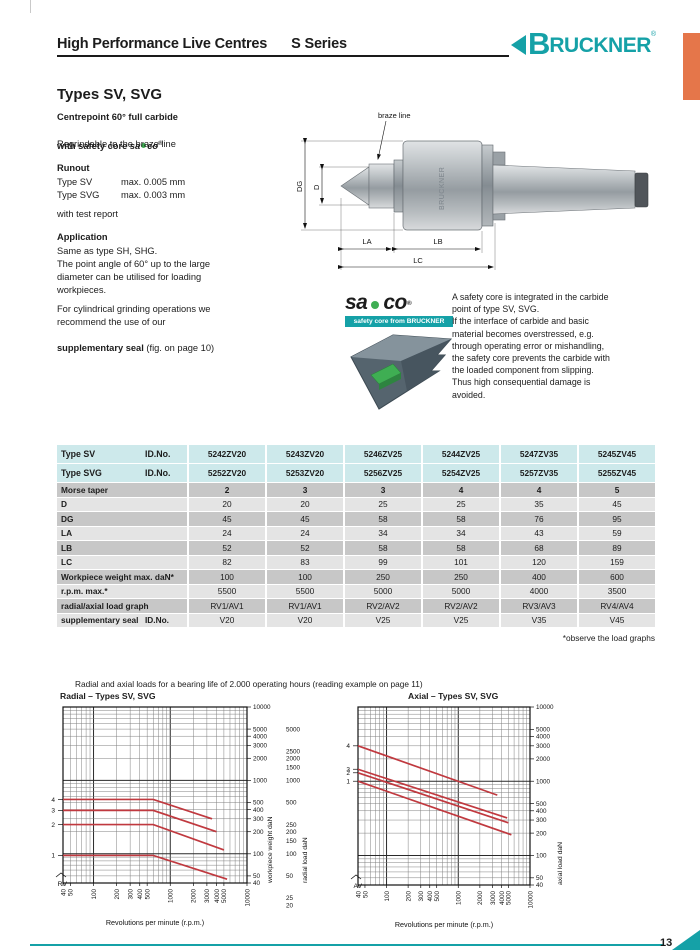 The image size is (700, 950). What do you see at coordinates (258, 819) in the screenshot?
I see `y-tick-label: 300` at bounding box center [258, 819].